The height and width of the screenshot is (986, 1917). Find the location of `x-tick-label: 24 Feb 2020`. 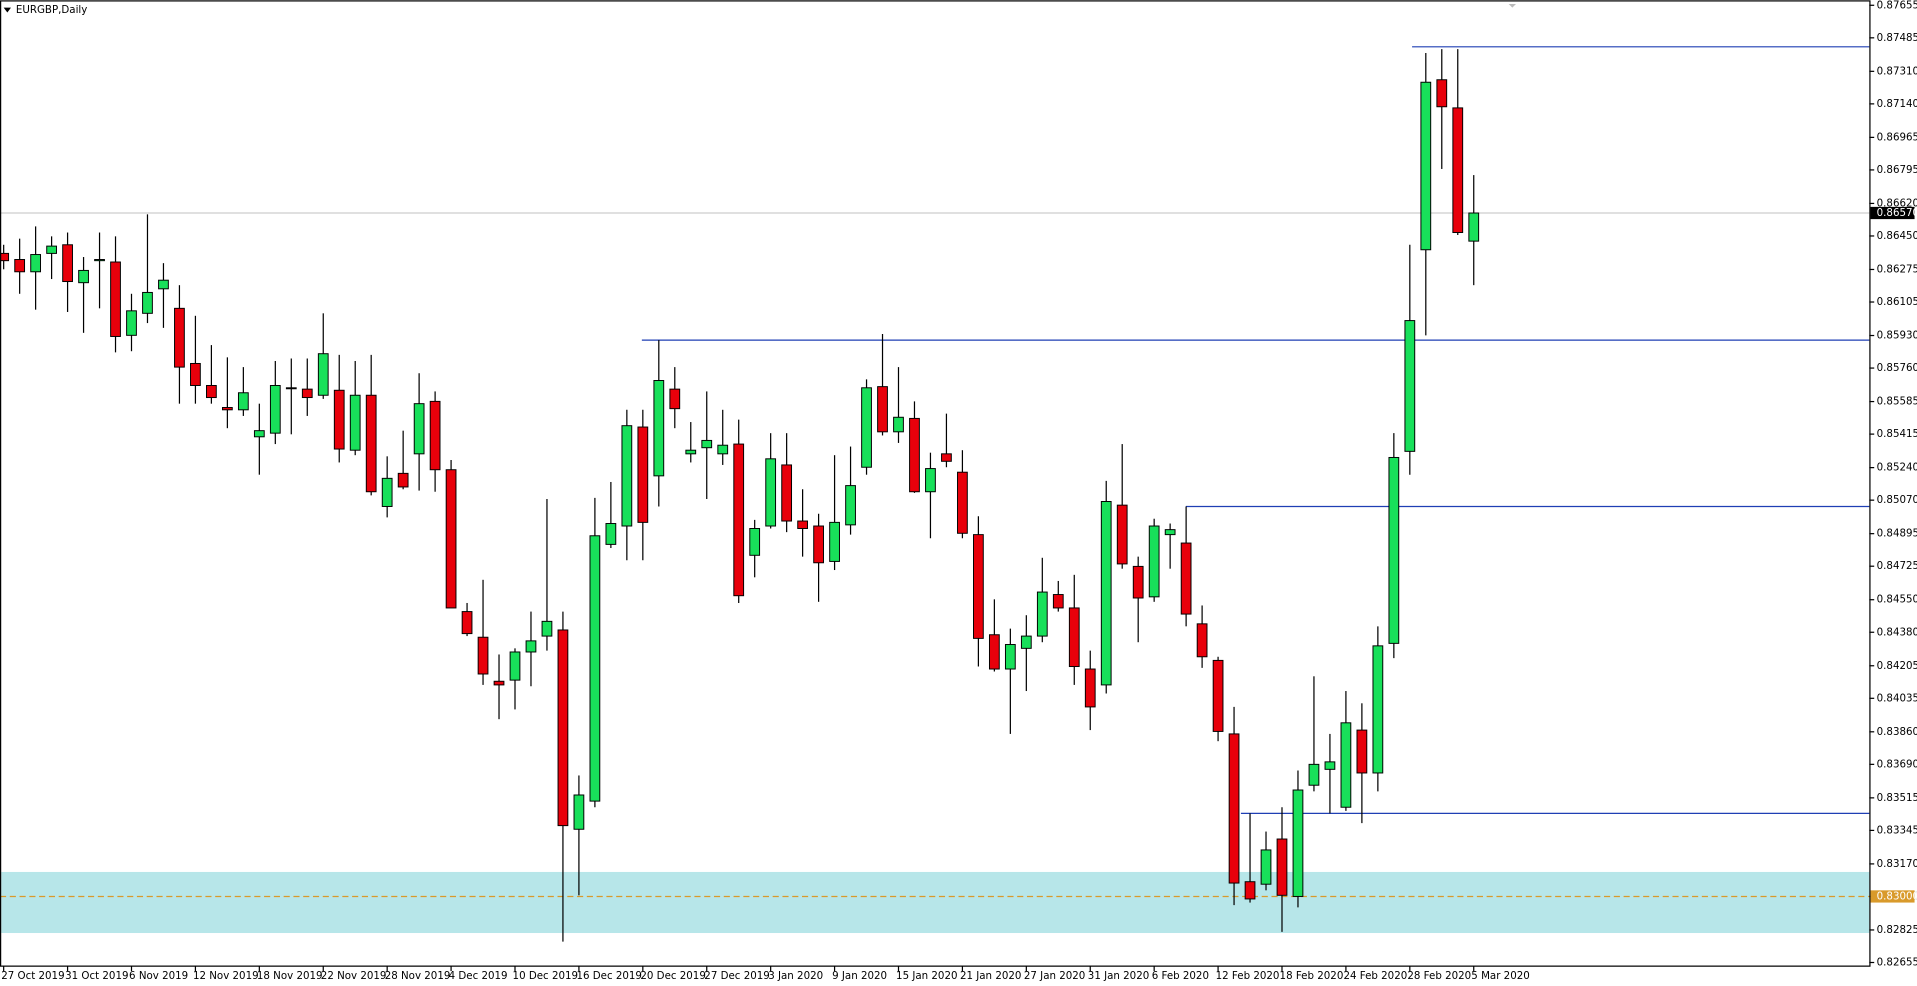

x-tick-label: 24 Feb 2020 is located at coordinates (1375, 976).